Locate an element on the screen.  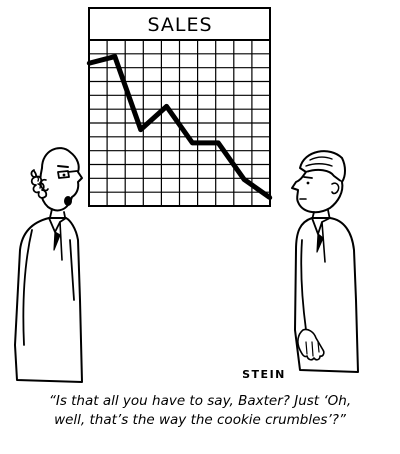
right-man-head is located at coordinates (317, 192).